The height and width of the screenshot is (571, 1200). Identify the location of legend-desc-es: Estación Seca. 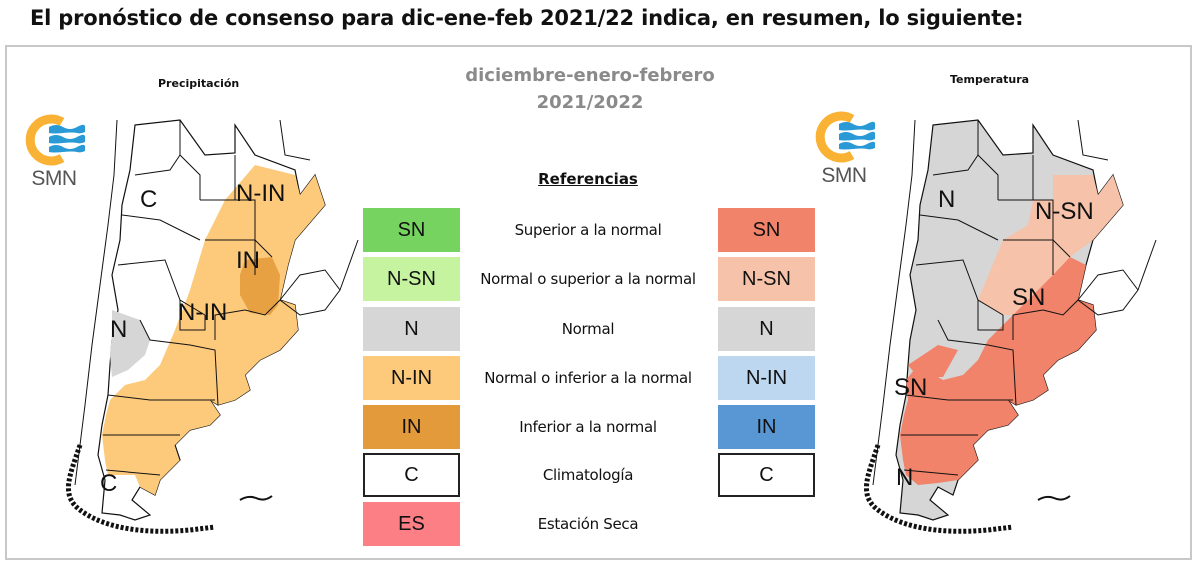
(588, 524).